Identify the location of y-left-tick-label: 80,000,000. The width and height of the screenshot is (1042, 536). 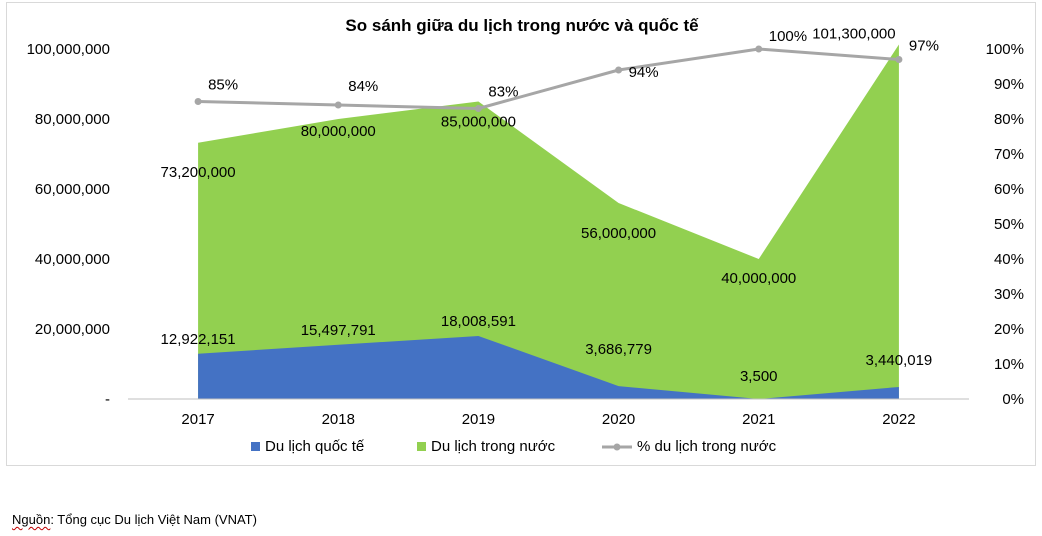
(72, 119).